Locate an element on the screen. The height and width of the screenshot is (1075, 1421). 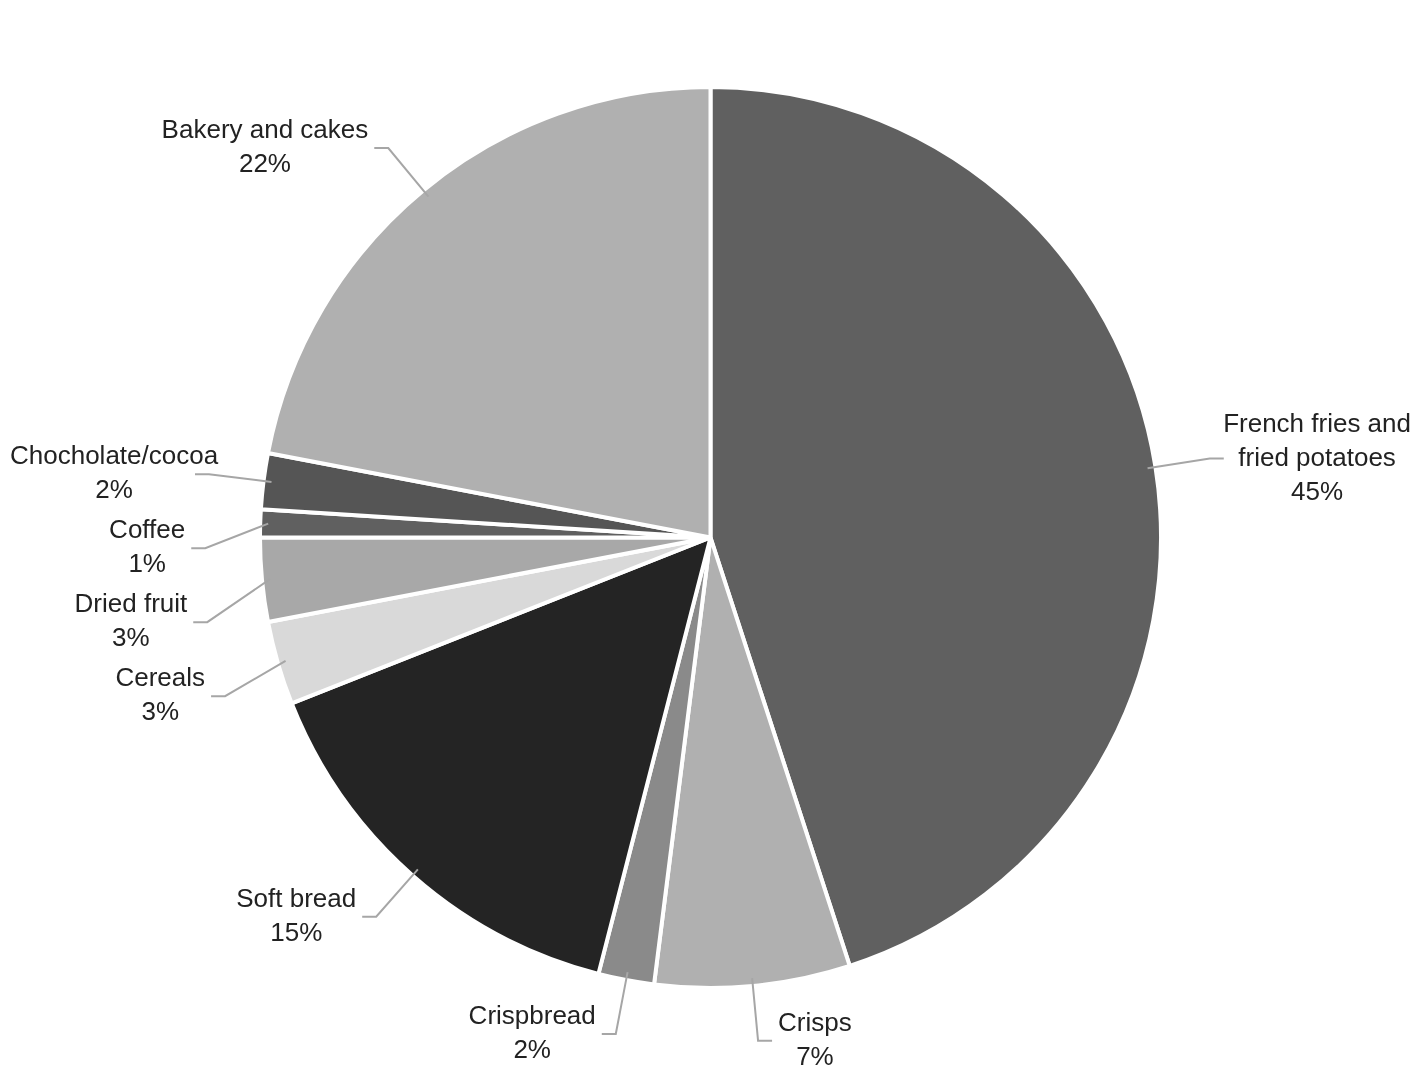
data-label: 15% is located at coordinates (296, 931).